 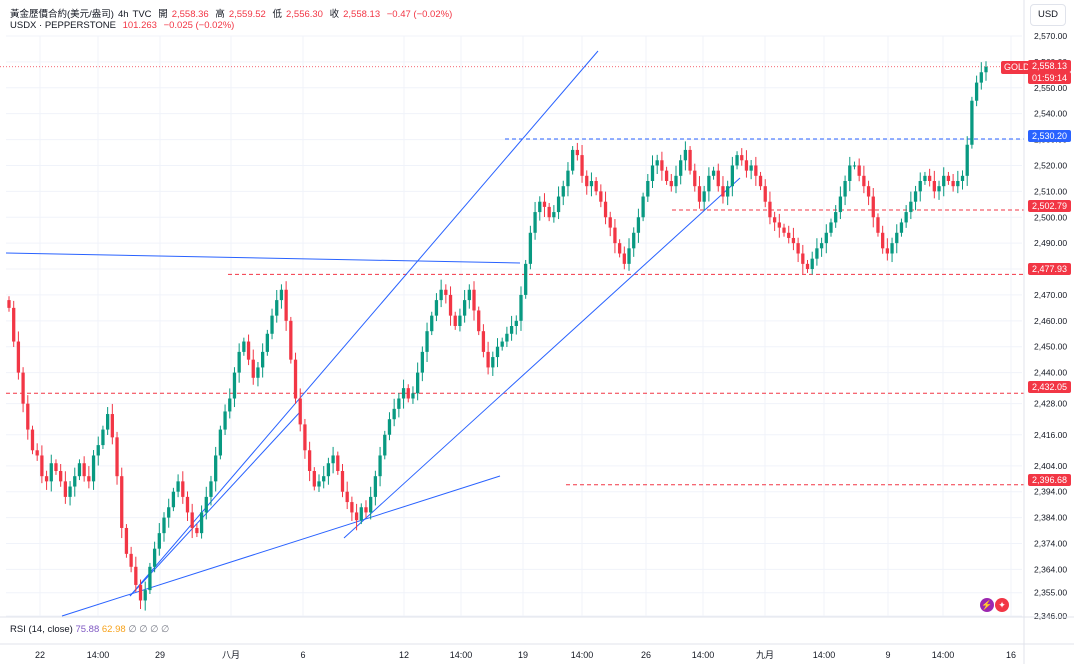 I want to click on price-tag-level-3: 2,477.93, so click(x=1050, y=269).